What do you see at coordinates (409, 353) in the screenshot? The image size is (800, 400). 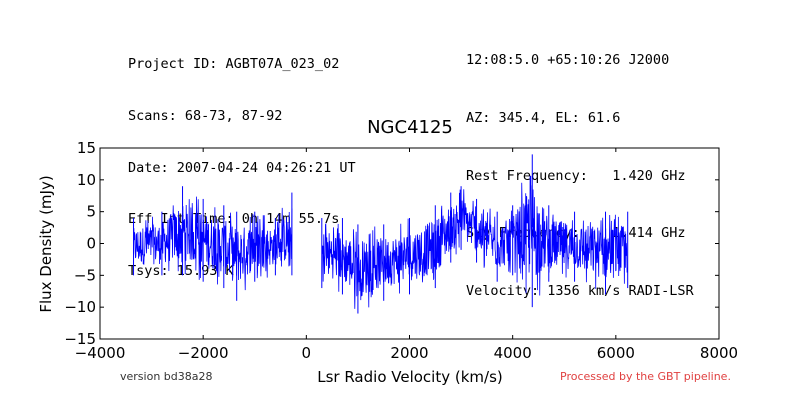 I see `x-tick-label: 2000` at bounding box center [409, 353].